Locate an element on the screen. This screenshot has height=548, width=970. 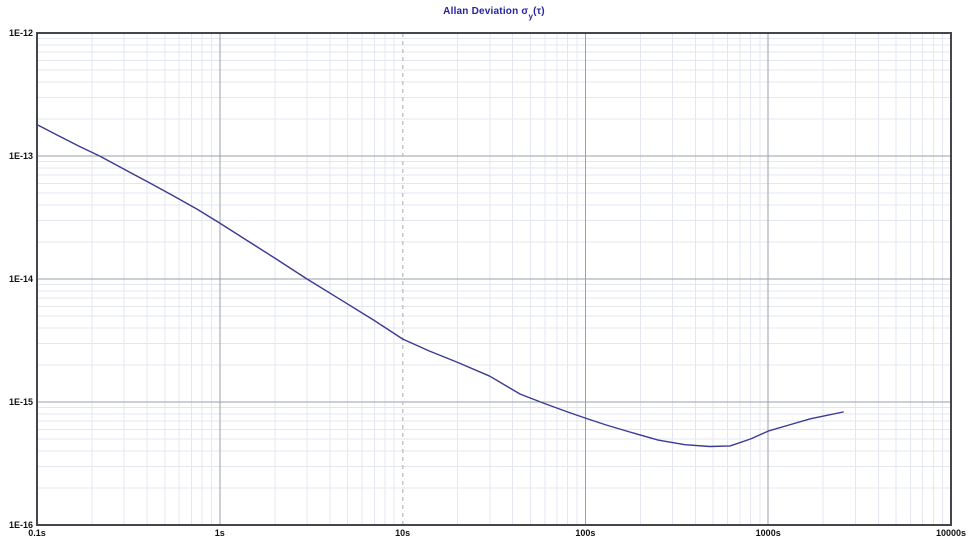
plot-title-text: Allan Deviation σ is located at coordinates (486, 11).